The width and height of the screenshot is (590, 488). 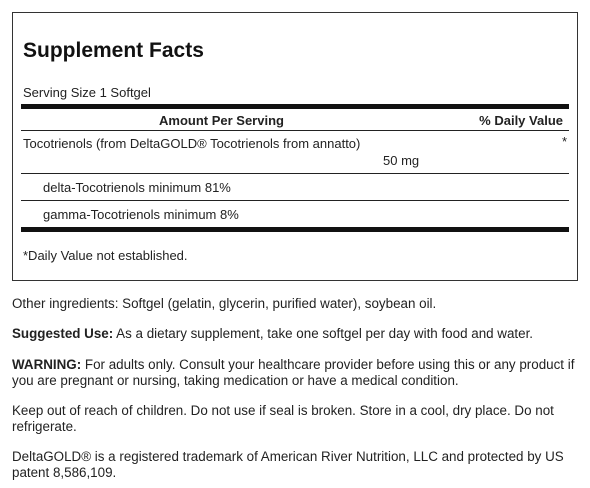 What do you see at coordinates (137, 187) in the screenshot?
I see `sub-nutrient-delta: delta-Tocotrienols minimum 81%` at bounding box center [137, 187].